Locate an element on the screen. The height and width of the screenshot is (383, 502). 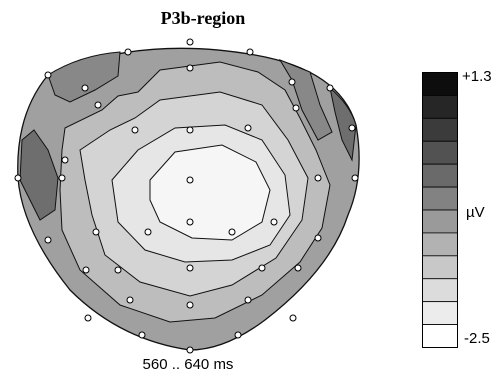
scale-min-label: -2.5 is located at coordinates (477, 338).